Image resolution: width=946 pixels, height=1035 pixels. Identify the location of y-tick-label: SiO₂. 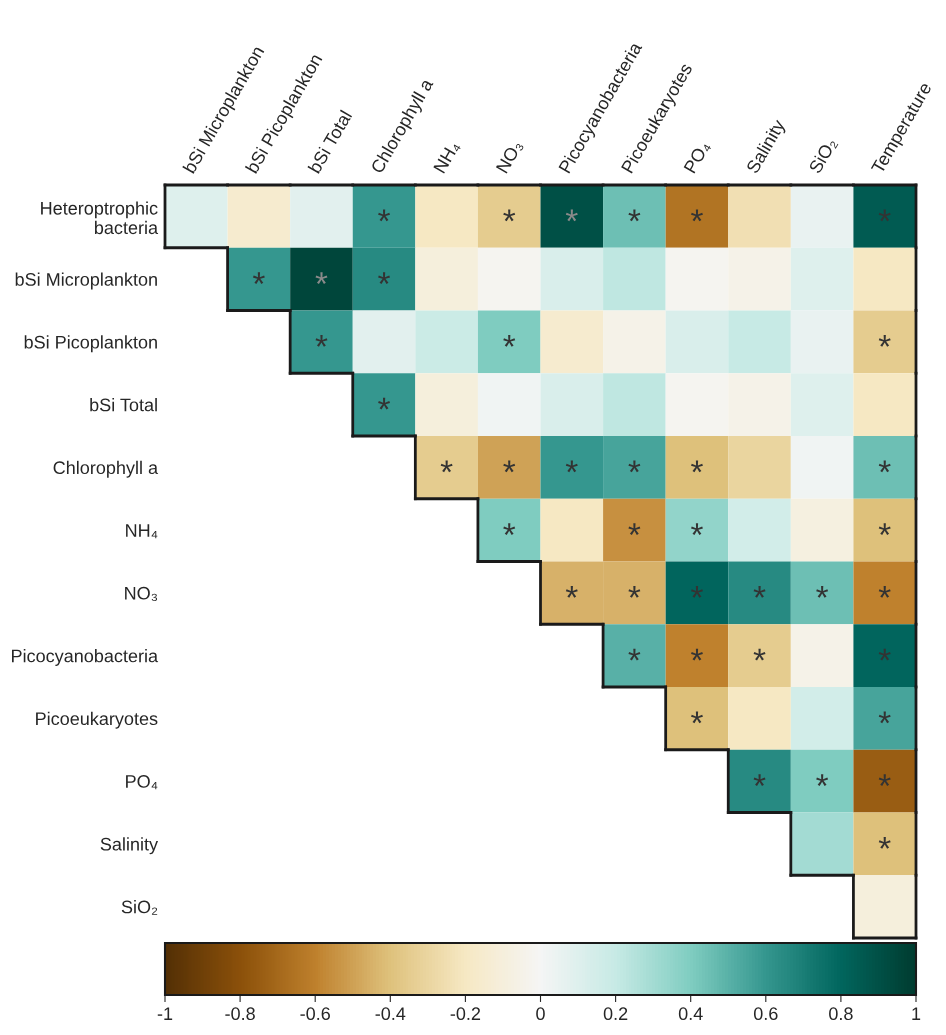
(139, 907).